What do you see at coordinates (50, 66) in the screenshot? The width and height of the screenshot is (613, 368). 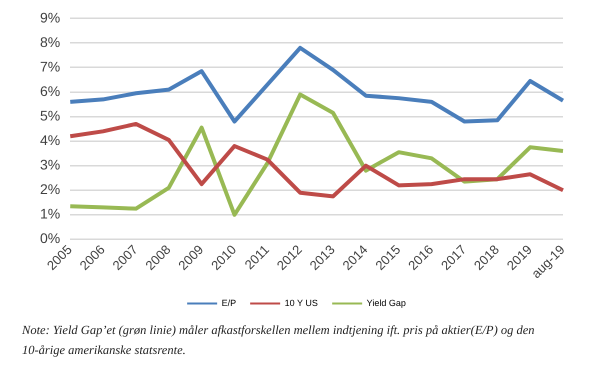 I see `y-tick-label: 7%` at bounding box center [50, 66].